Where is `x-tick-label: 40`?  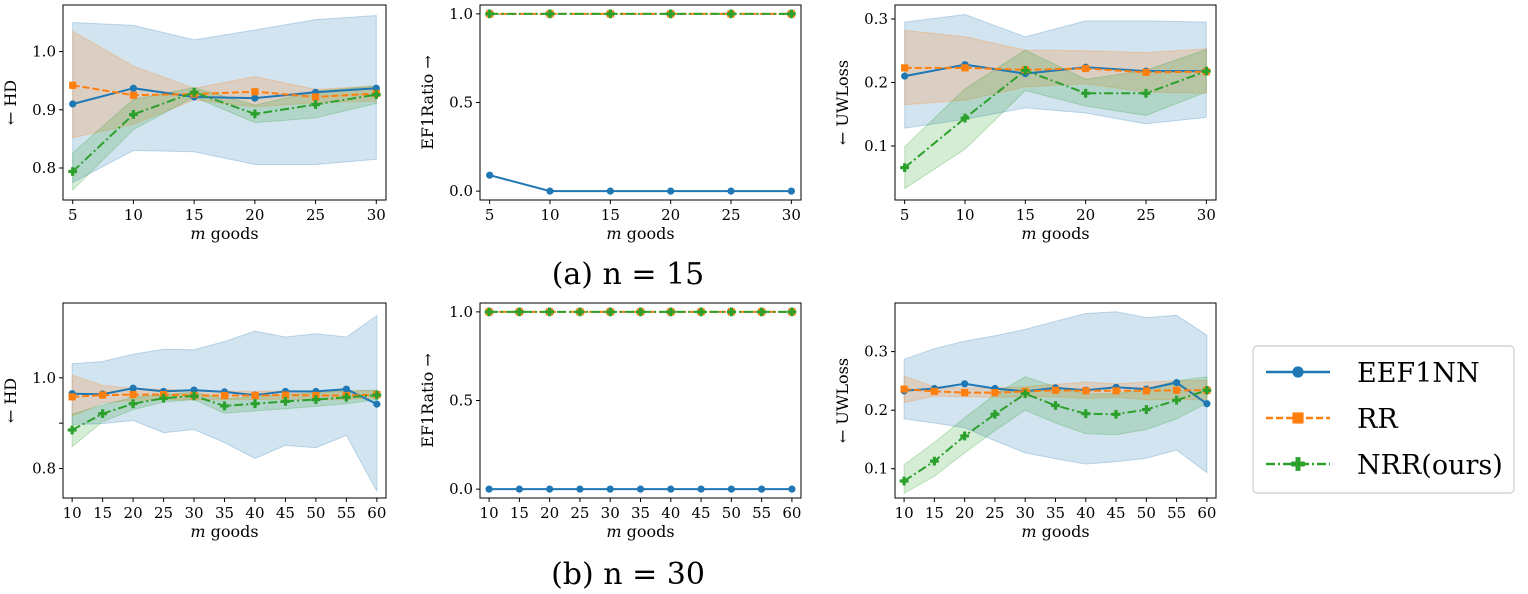 x-tick-label: 40 is located at coordinates (1085, 513).